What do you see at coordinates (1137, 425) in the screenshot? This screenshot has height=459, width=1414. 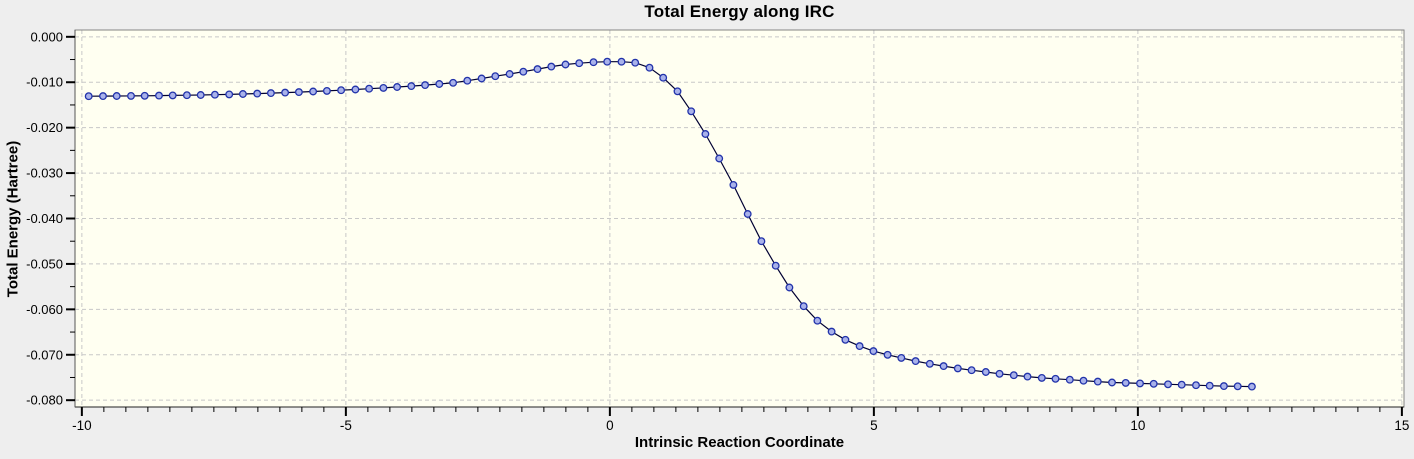 I see `x-tick-label: 10` at bounding box center [1137, 425].